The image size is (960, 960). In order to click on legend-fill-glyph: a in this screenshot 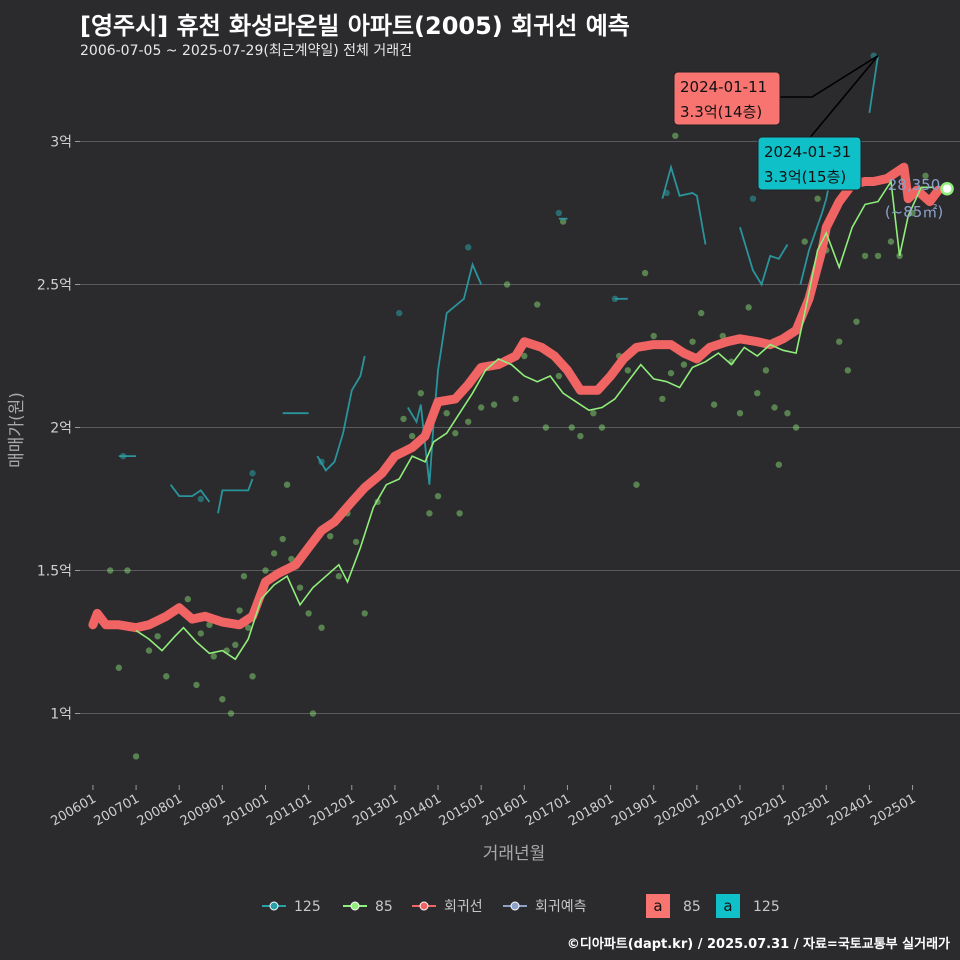, I will do `click(727, 906)`.